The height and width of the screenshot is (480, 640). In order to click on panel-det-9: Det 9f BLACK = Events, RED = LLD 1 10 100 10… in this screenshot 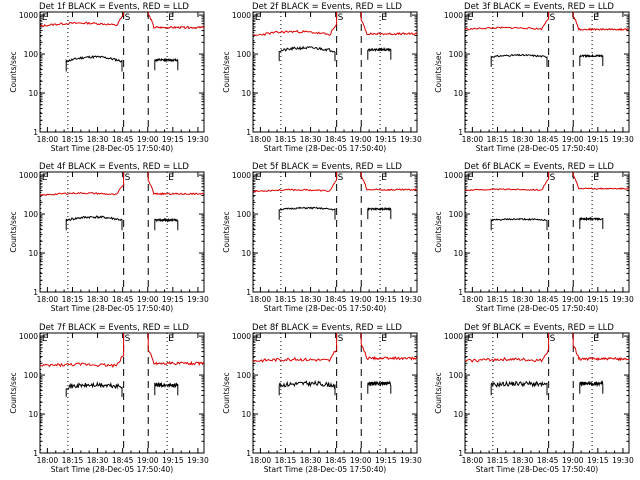, I will do `click(534, 398)`.